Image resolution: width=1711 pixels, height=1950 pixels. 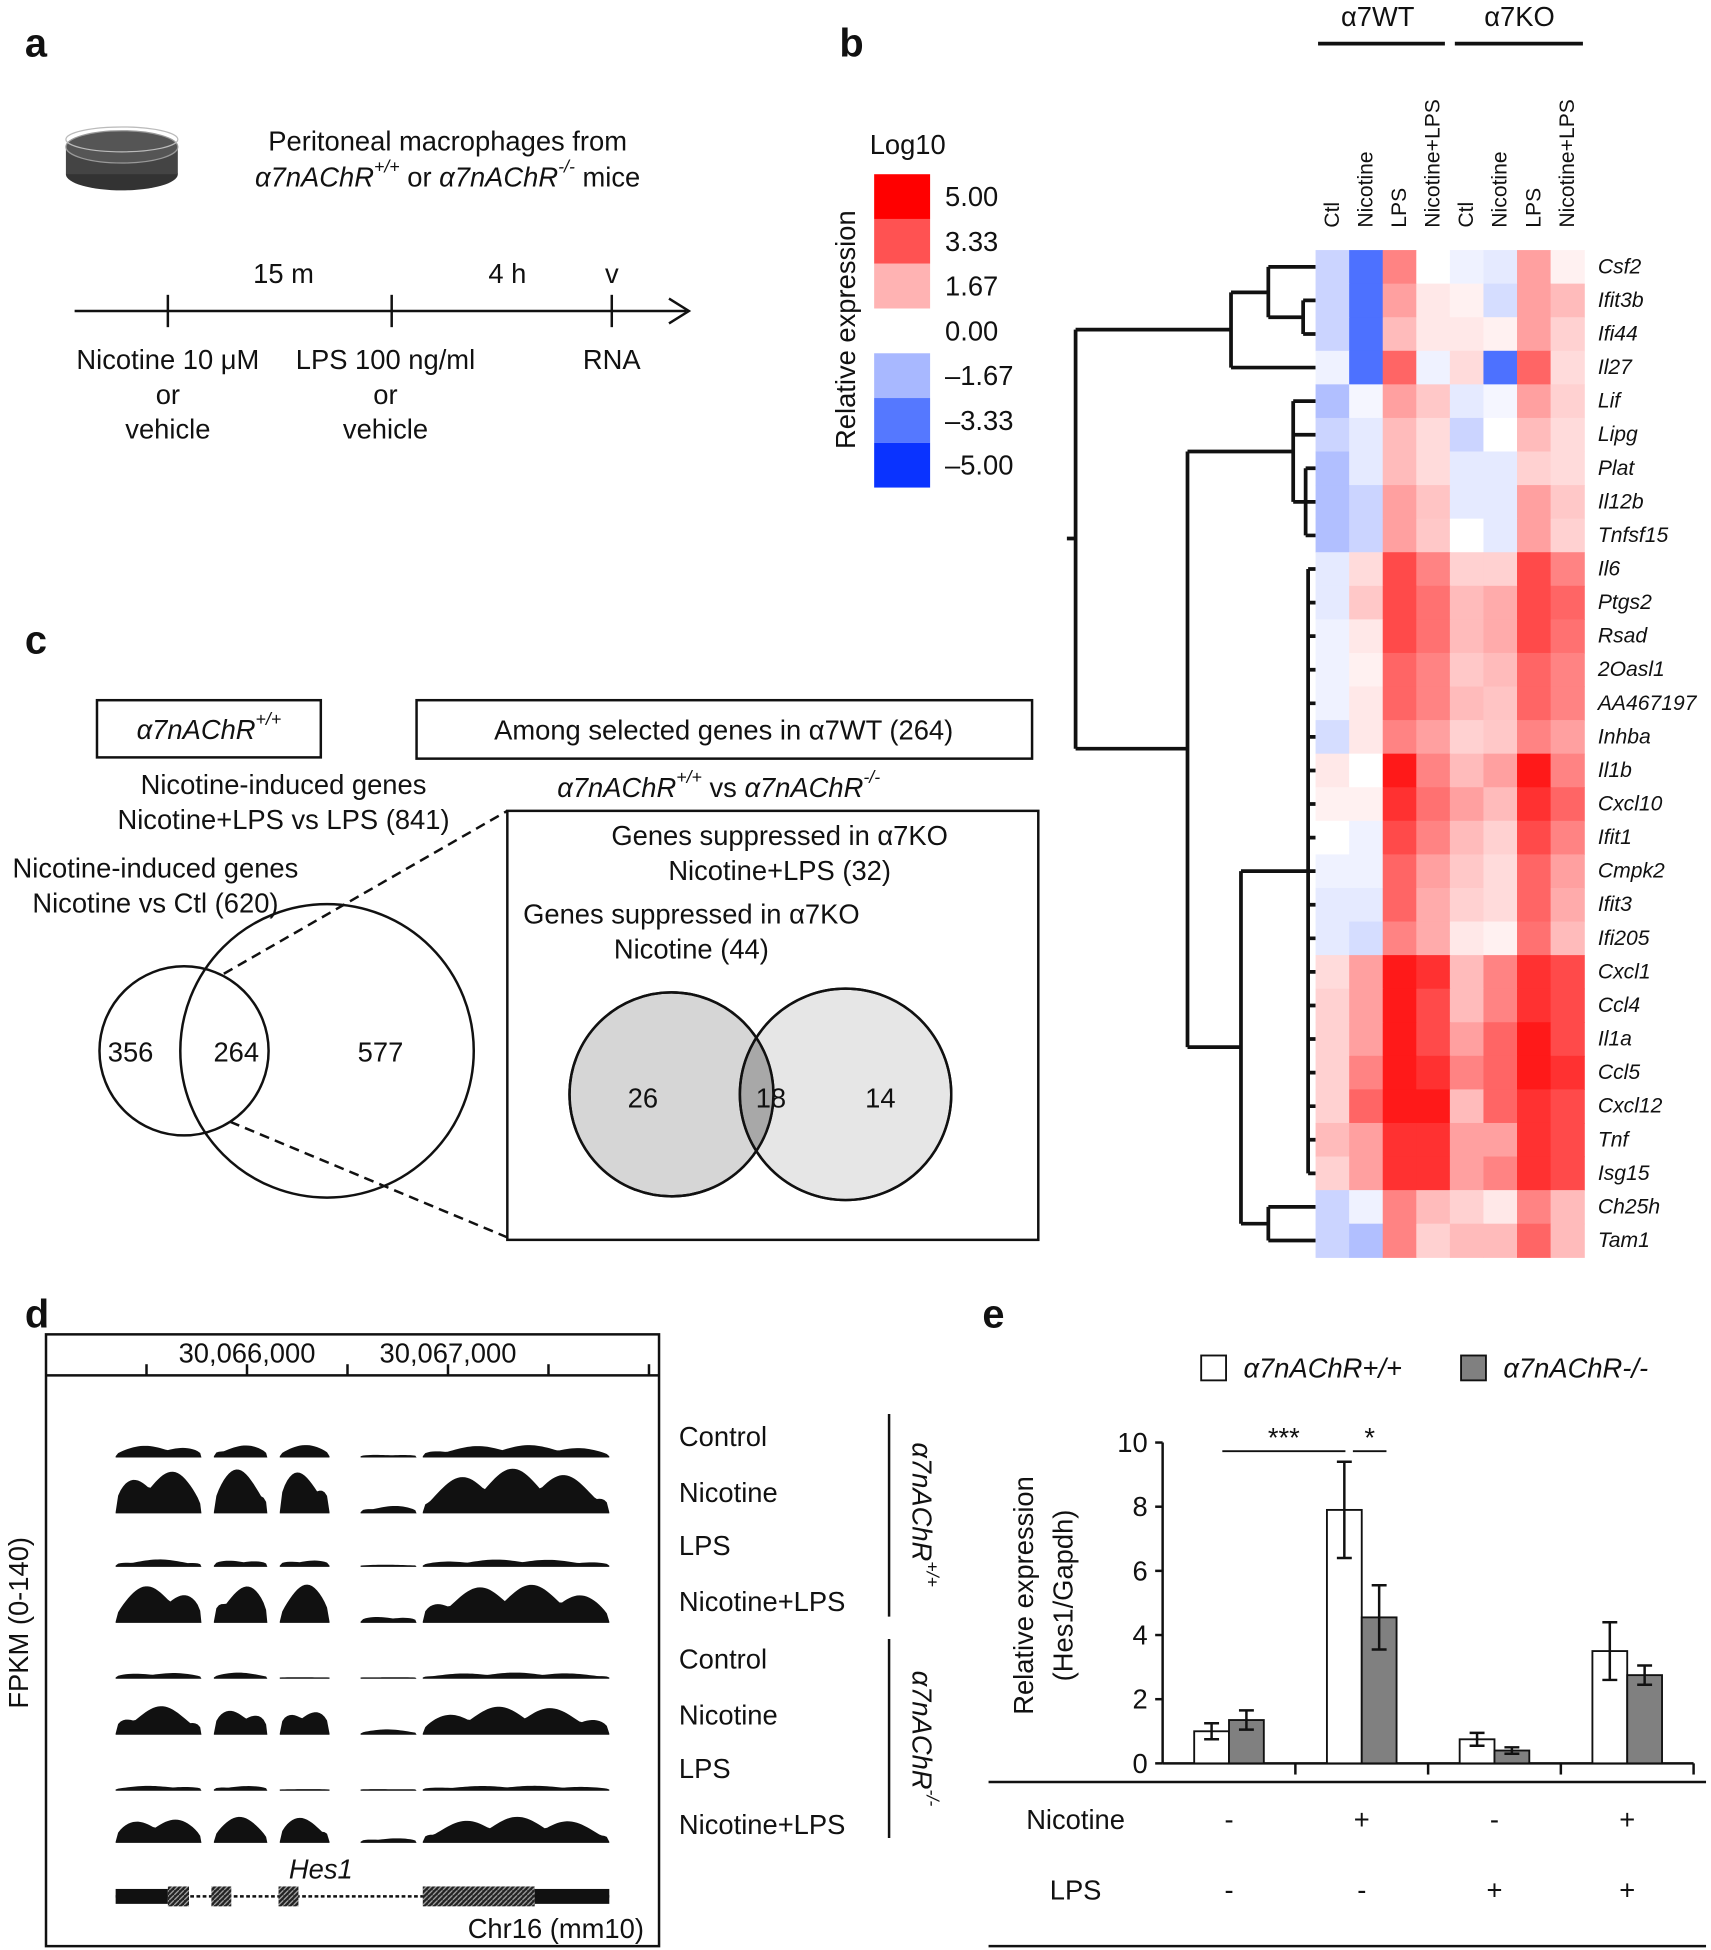 What do you see at coordinates (979, 420) in the screenshot?
I see `legend-tick-label: –3.33` at bounding box center [979, 420].